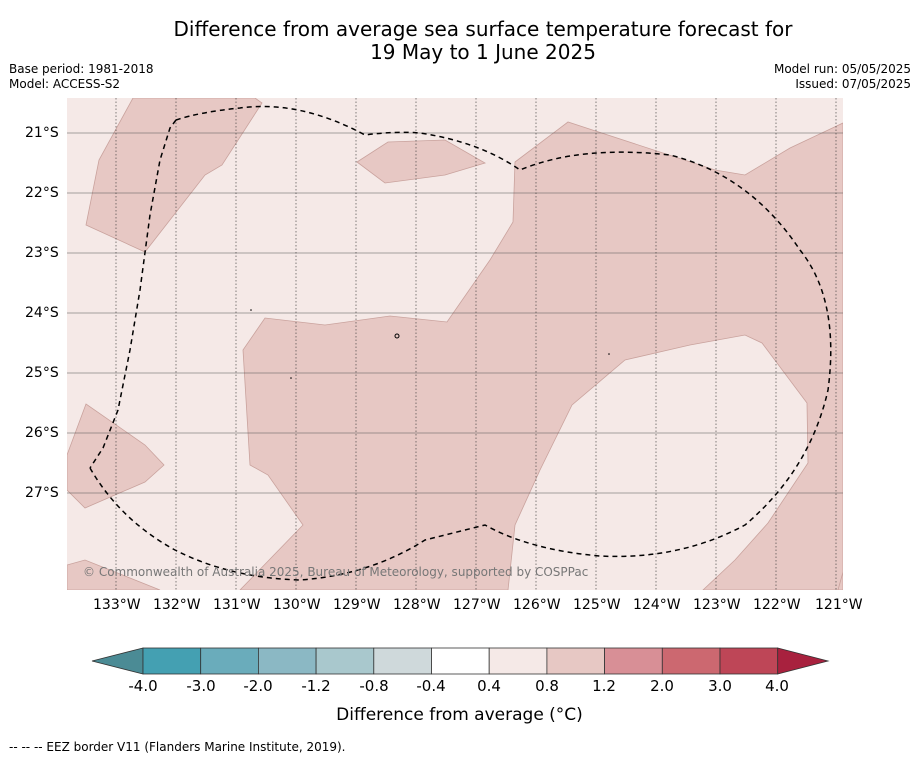 The width and height of the screenshot is (919, 758). I want to click on lon-label: 127°W, so click(477, 605).